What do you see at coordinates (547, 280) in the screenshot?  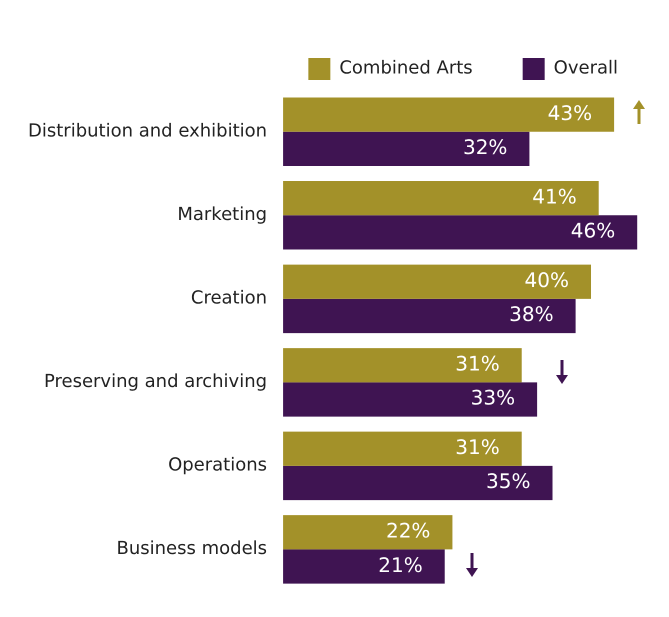 I see `data-label: 40%` at bounding box center [547, 280].